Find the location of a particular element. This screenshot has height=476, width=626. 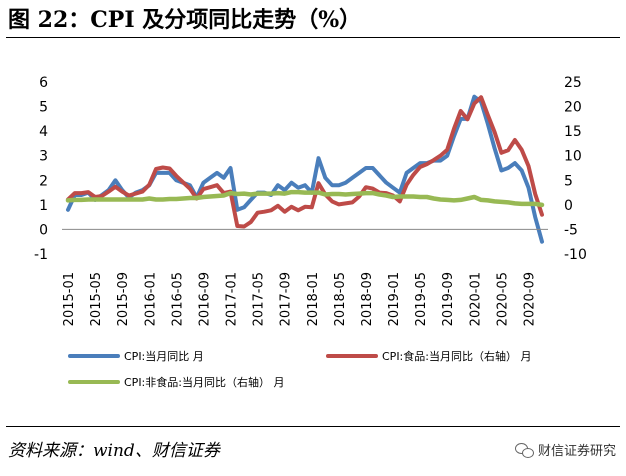

legend-label-cpi: CPI:当月同比 月 is located at coordinates (164, 356).